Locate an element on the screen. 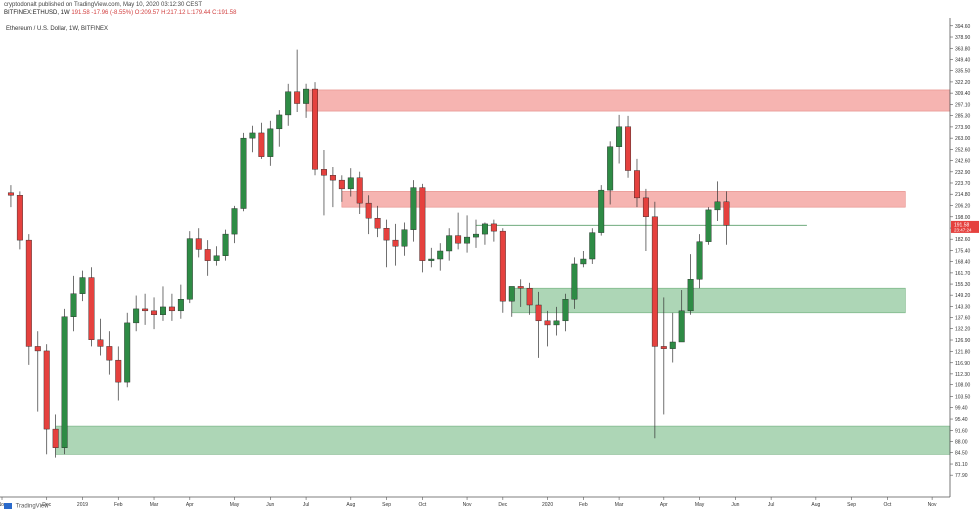 Image resolution: width=980 pixels, height=512 pixels. x-tick-label: Sep is located at coordinates (386, 505).